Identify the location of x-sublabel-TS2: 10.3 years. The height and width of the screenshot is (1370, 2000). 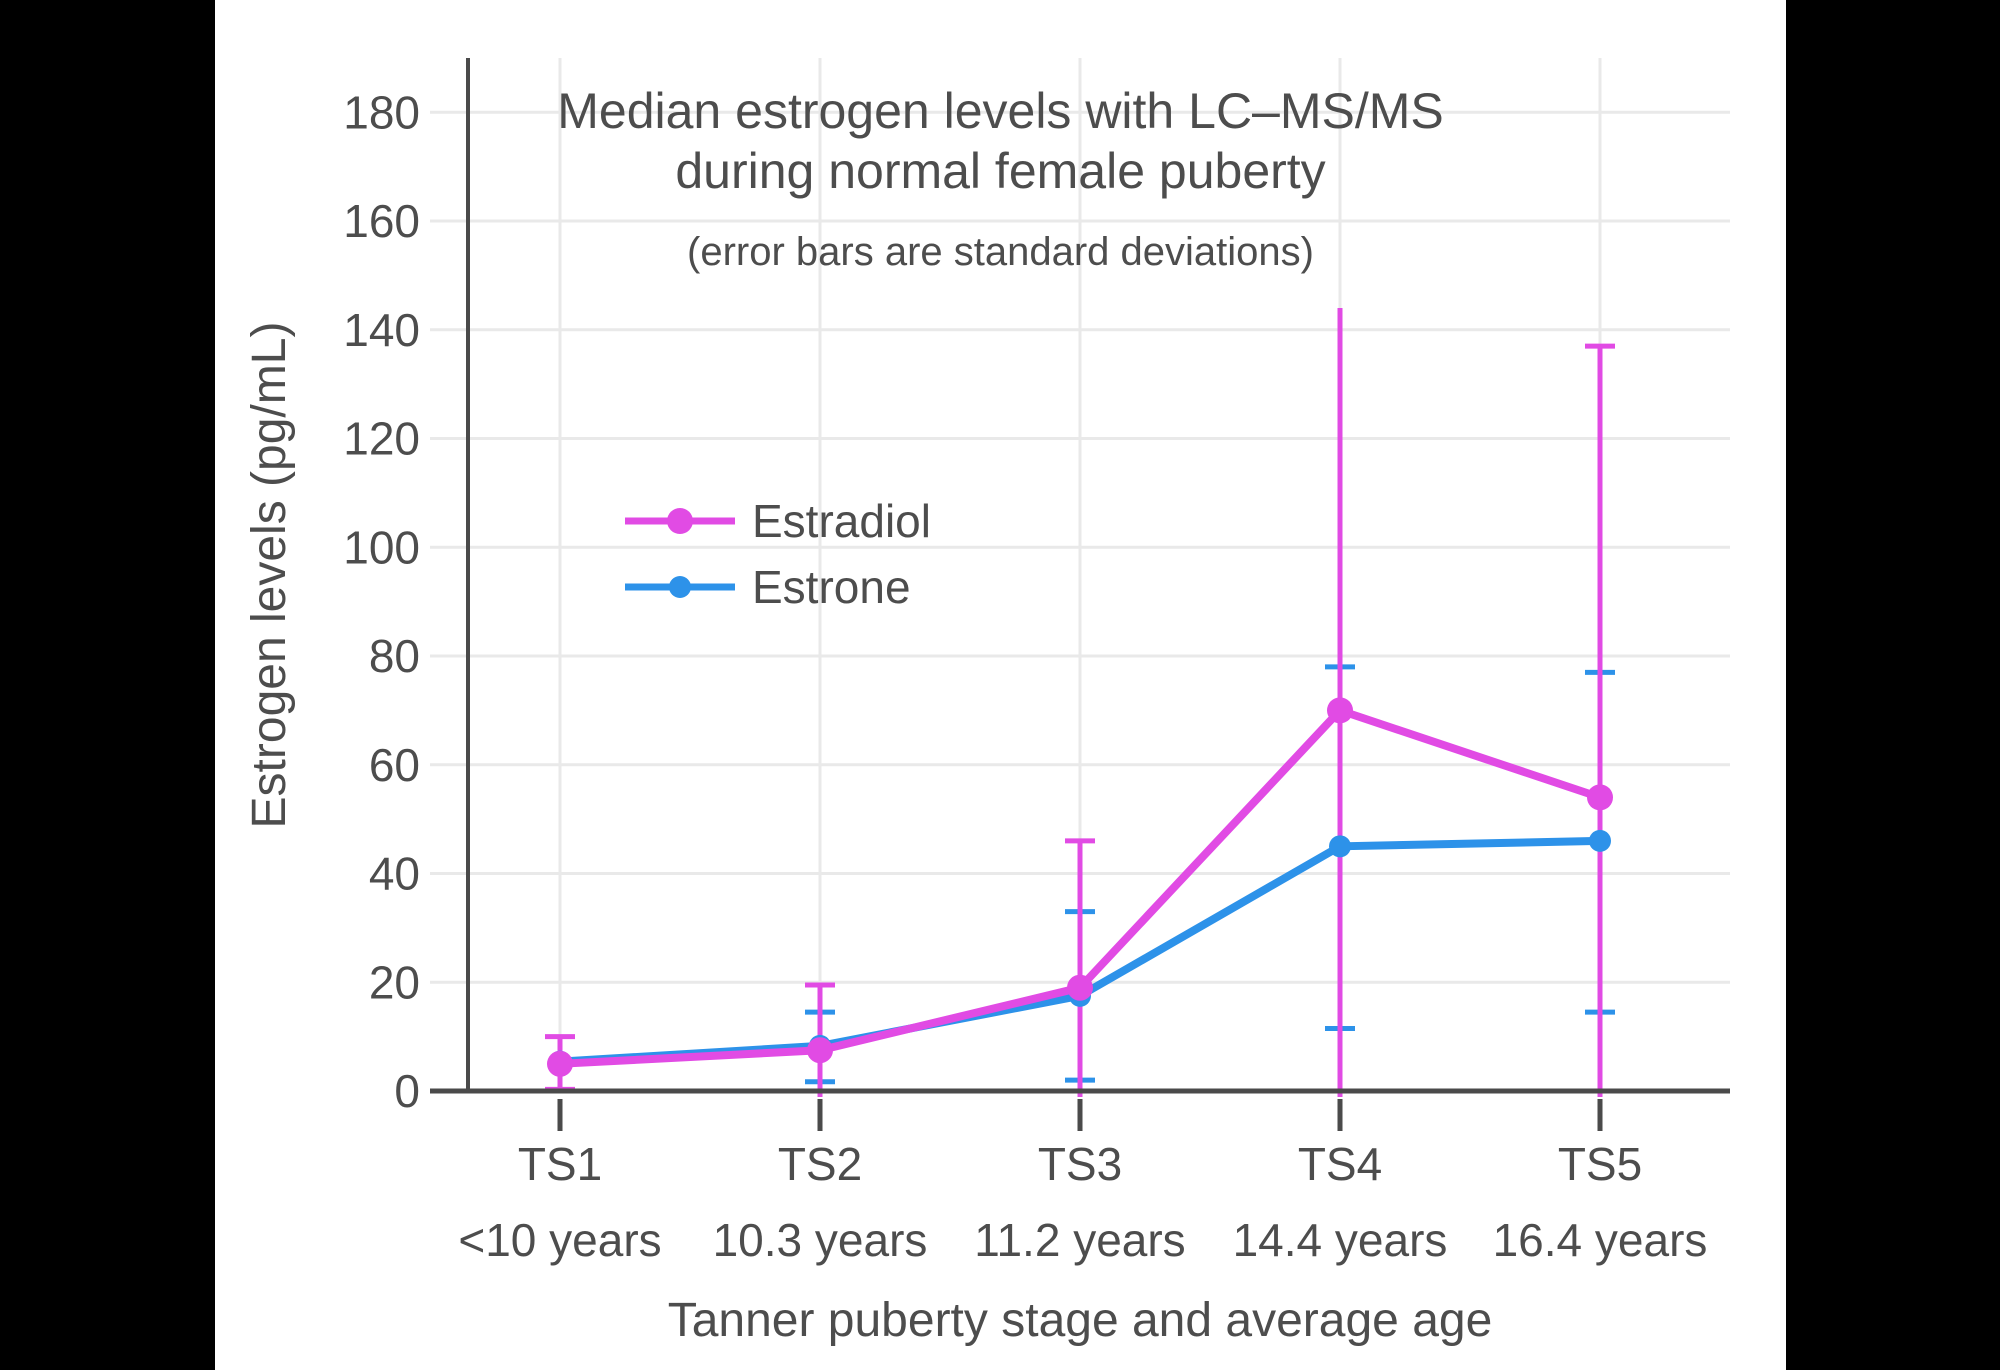
(820, 1240).